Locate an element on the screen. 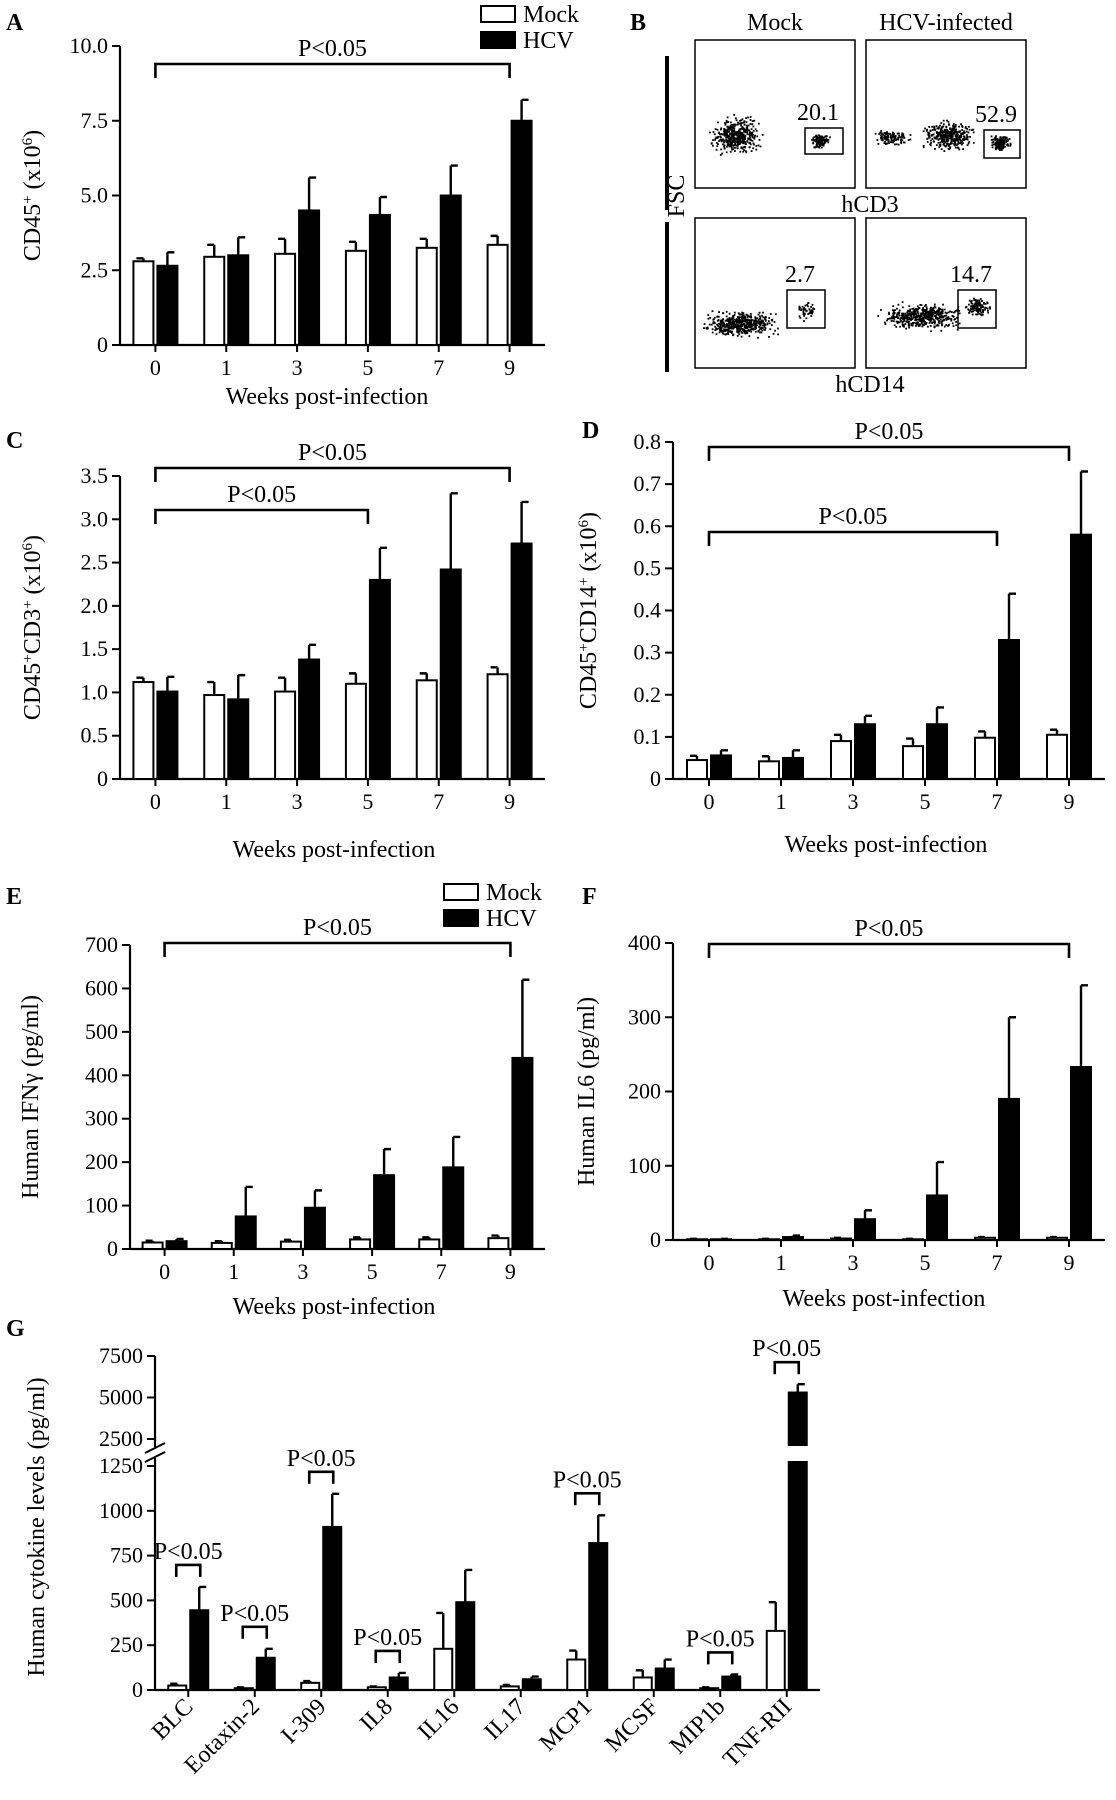 This screenshot has height=1800, width=1116. x-tick-label-week-3: 3 is located at coordinates (853, 1262).